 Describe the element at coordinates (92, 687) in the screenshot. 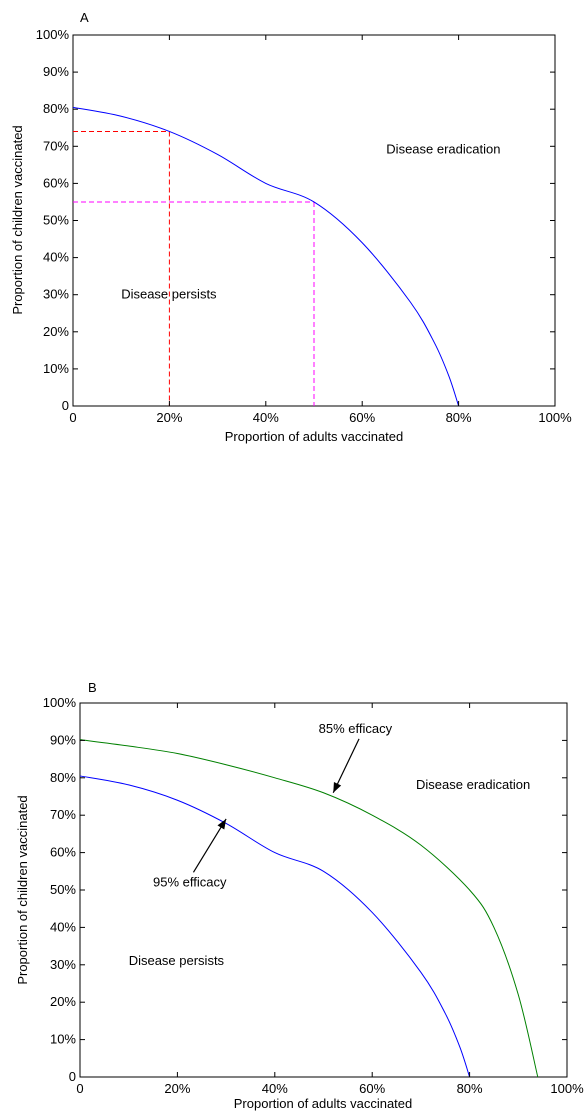

I see `panel-label: B` at that location.